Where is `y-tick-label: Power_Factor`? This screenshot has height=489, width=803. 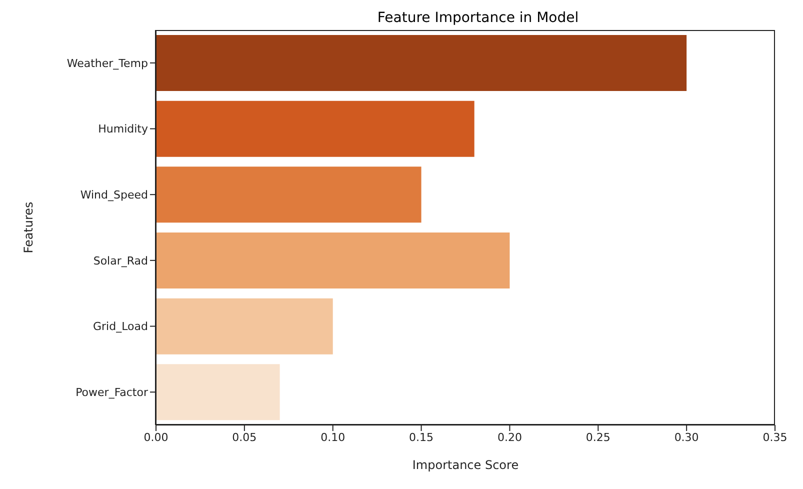
y-tick-label: Power_Factor is located at coordinates (112, 392).